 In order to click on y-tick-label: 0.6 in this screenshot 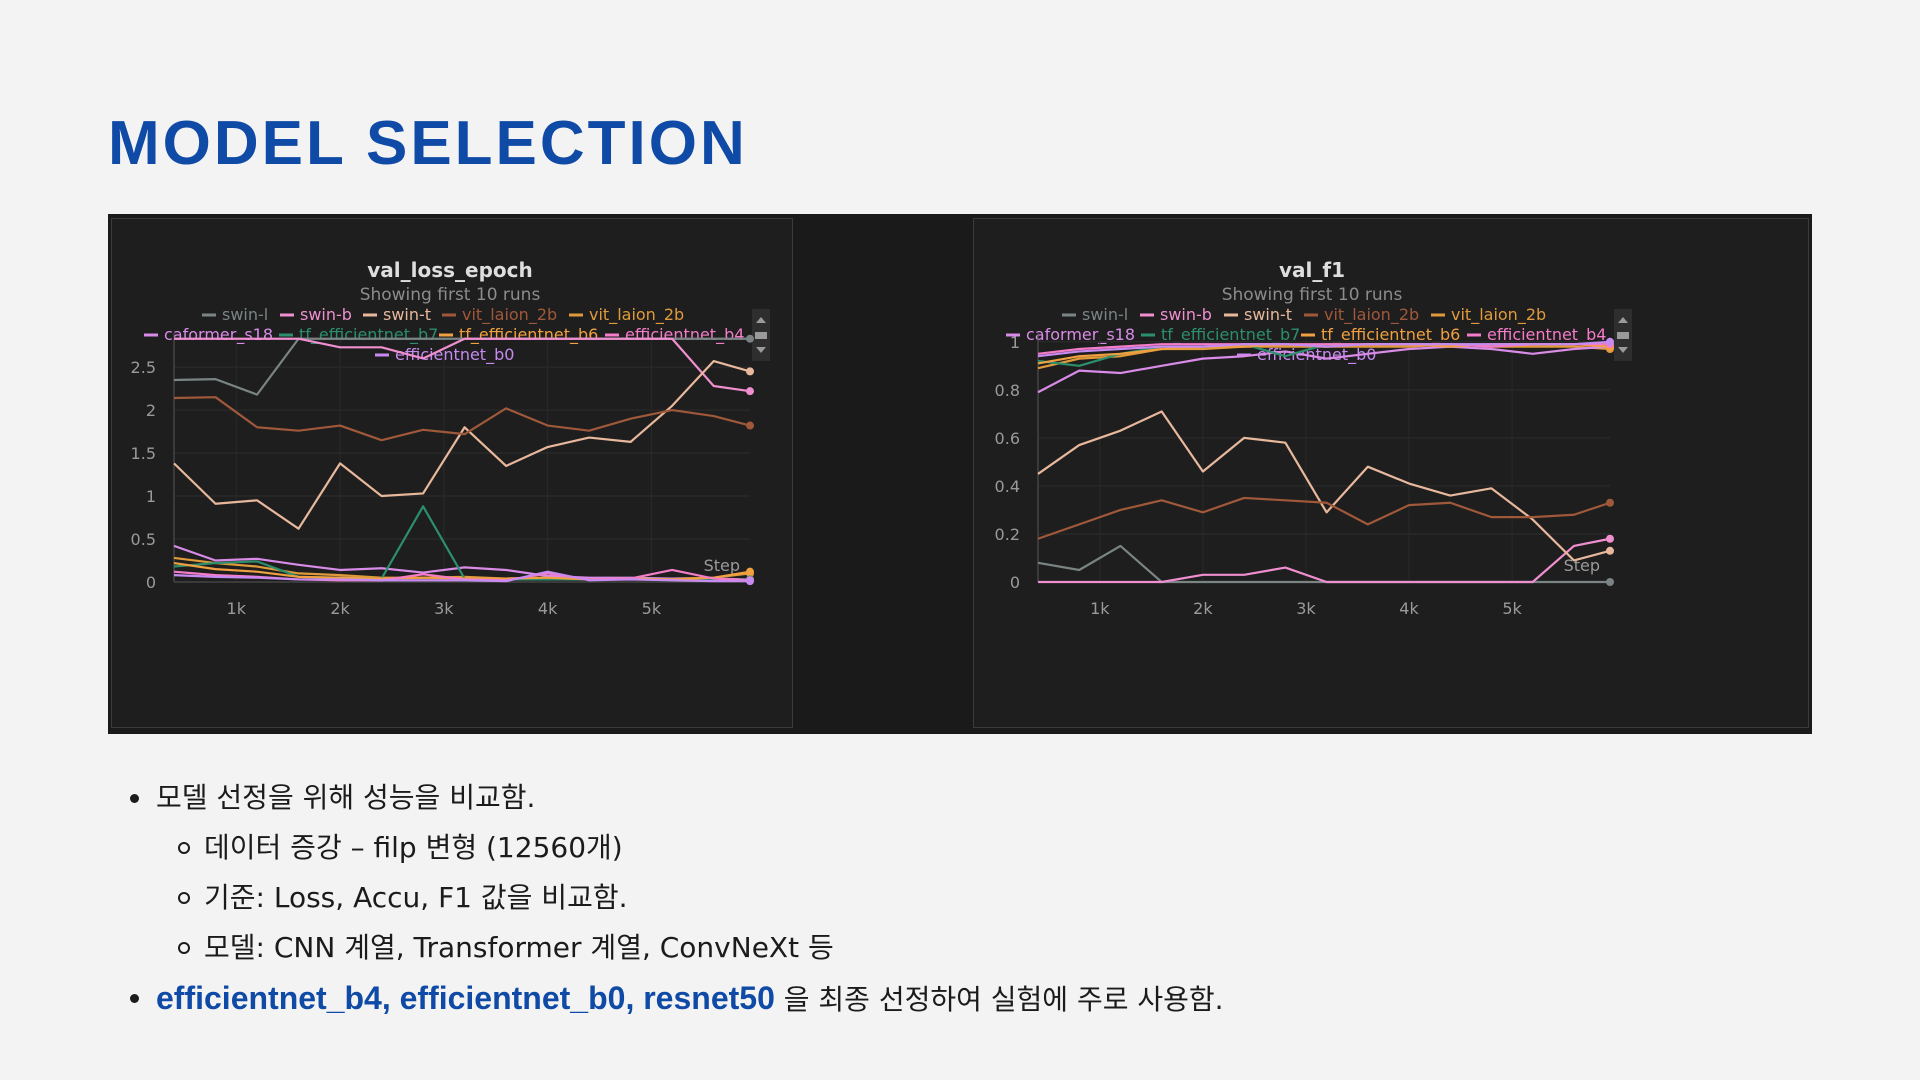, I will do `click(1007, 438)`.